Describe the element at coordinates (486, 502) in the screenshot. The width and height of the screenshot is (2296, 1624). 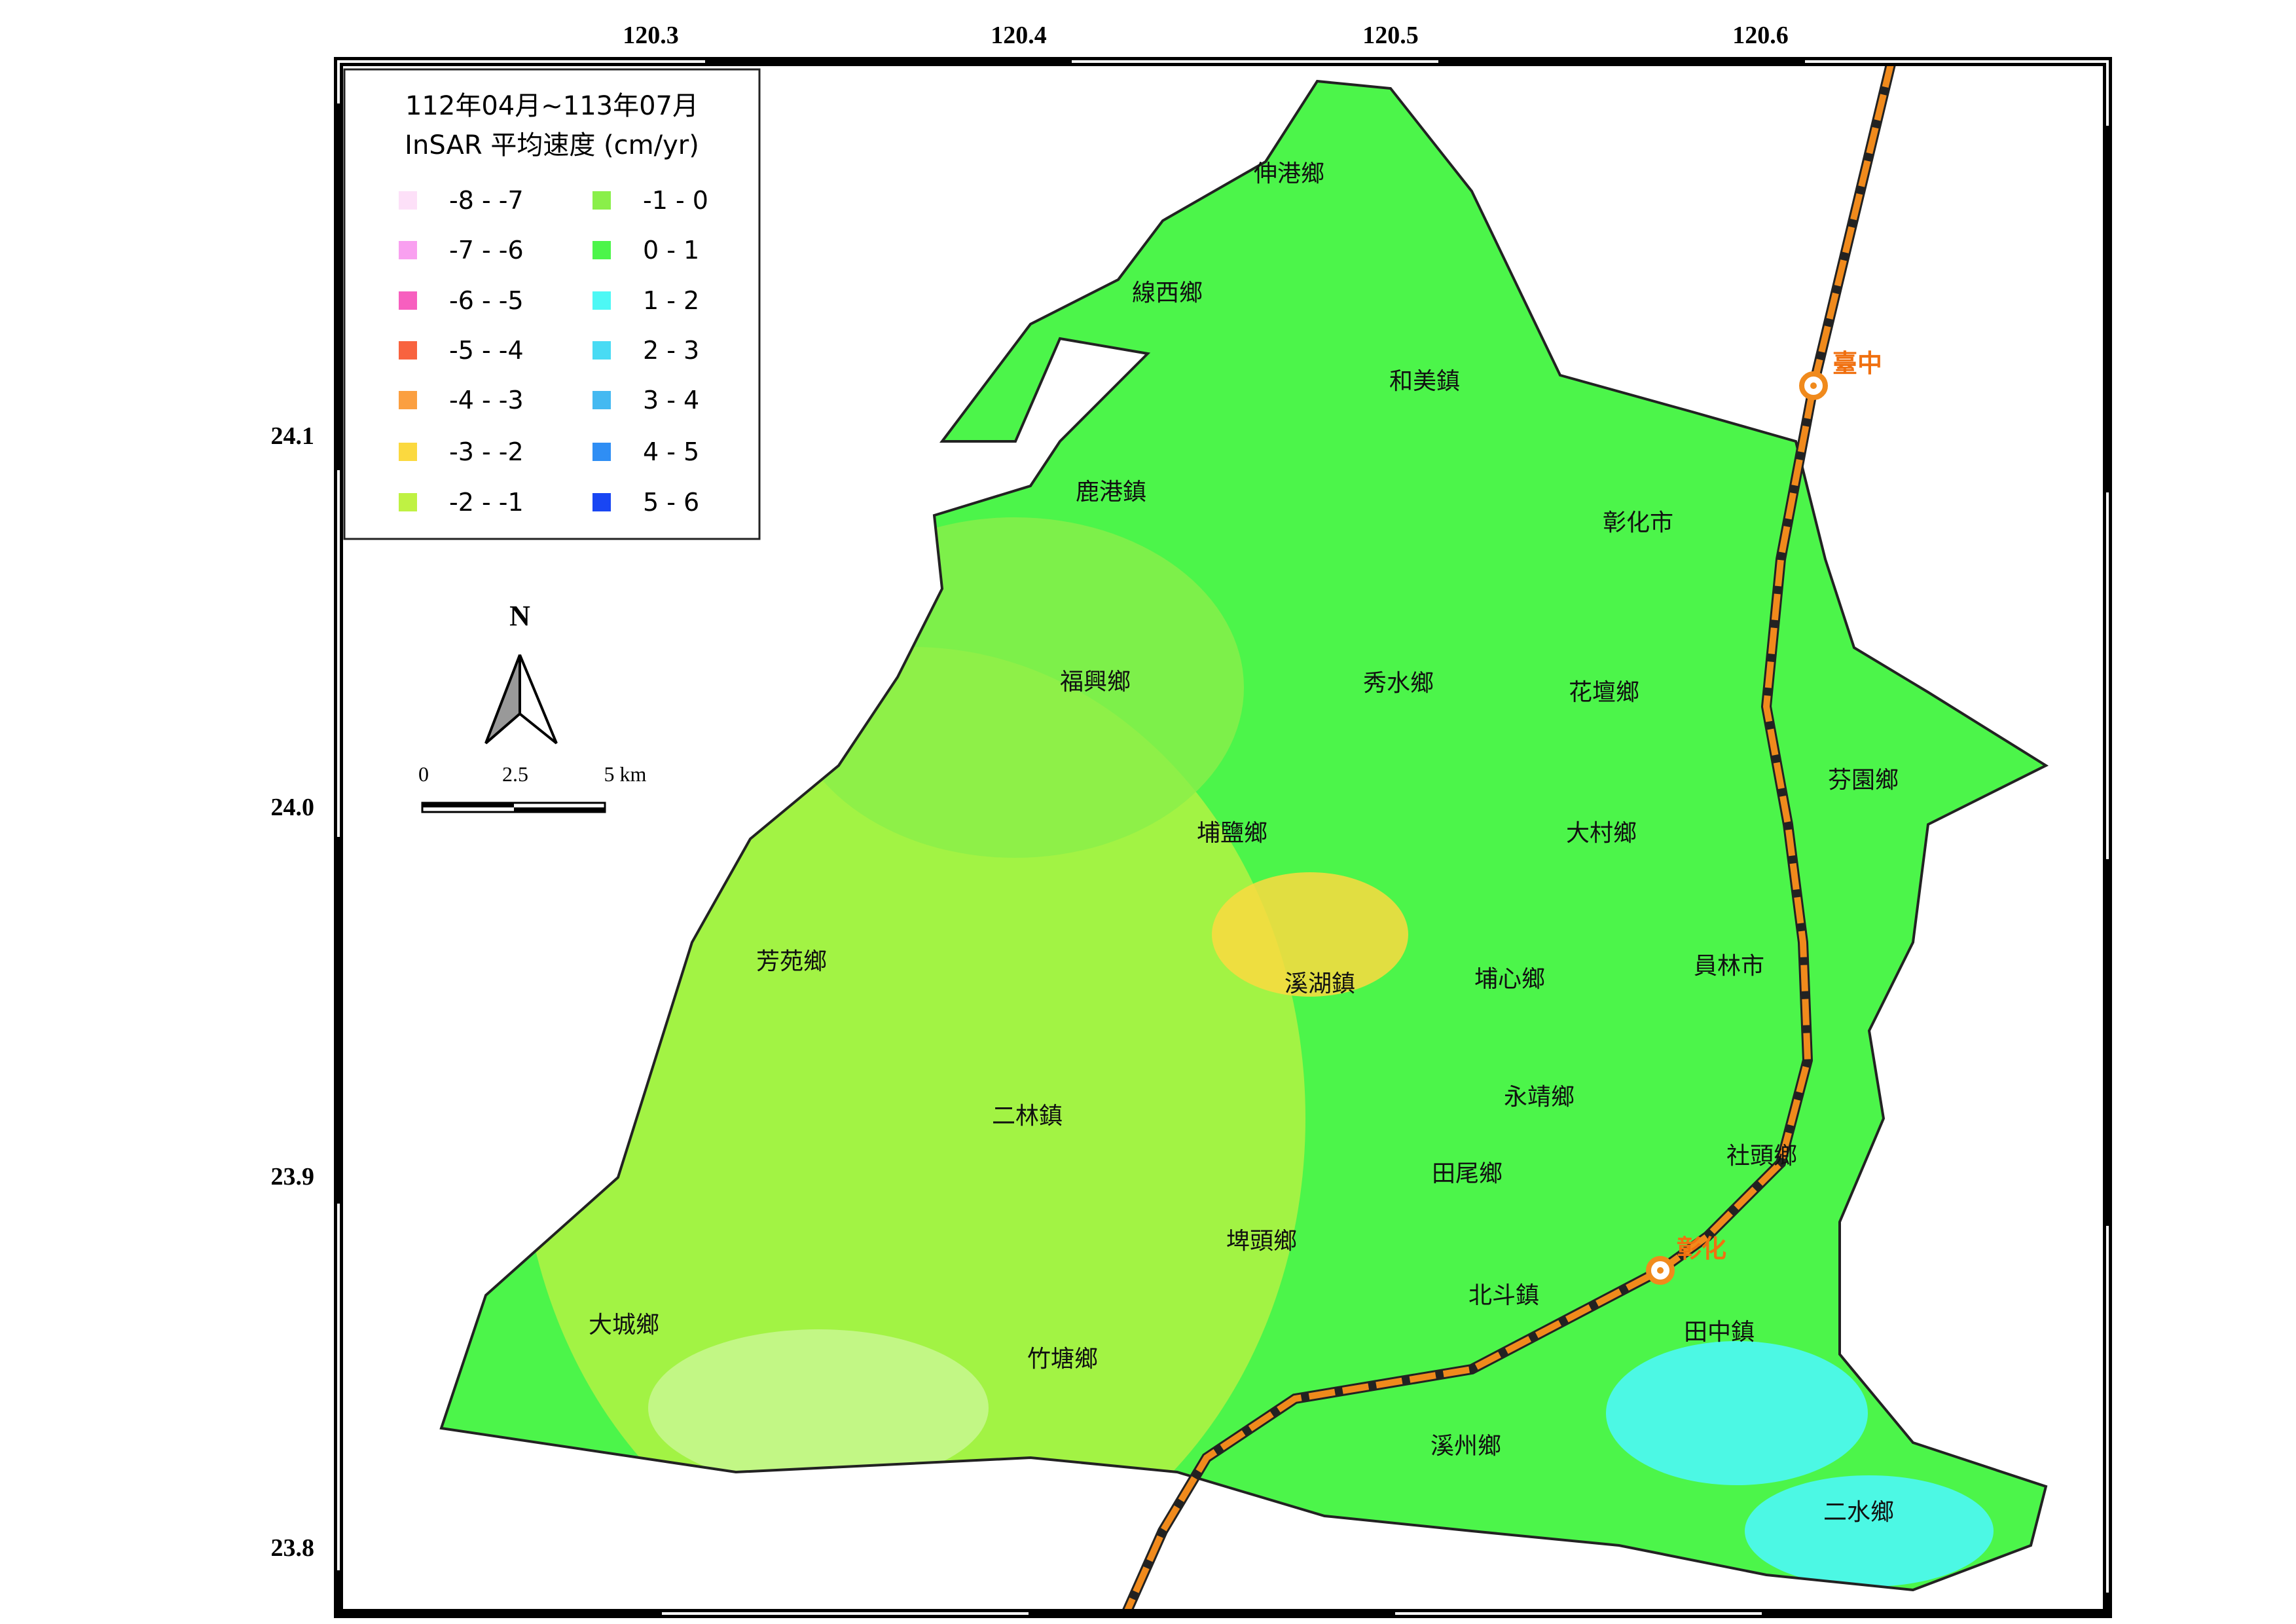
I see `legend-label: -2 - -1` at that location.